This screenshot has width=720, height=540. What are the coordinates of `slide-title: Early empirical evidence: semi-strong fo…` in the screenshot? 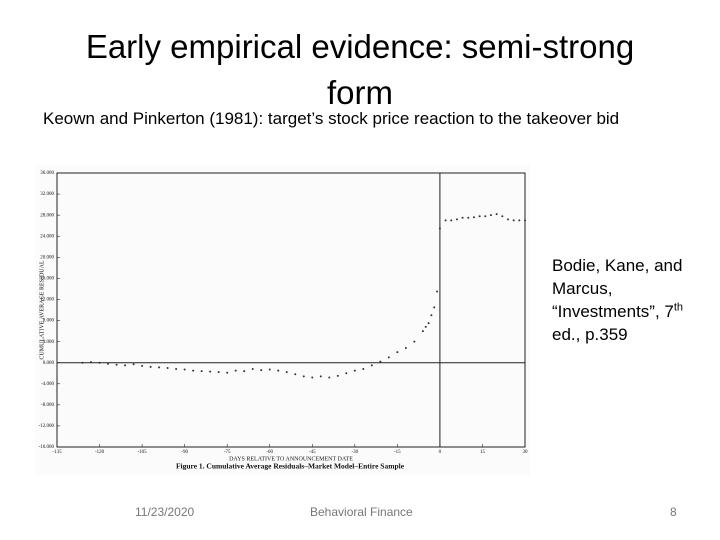 It's located at (360, 69).